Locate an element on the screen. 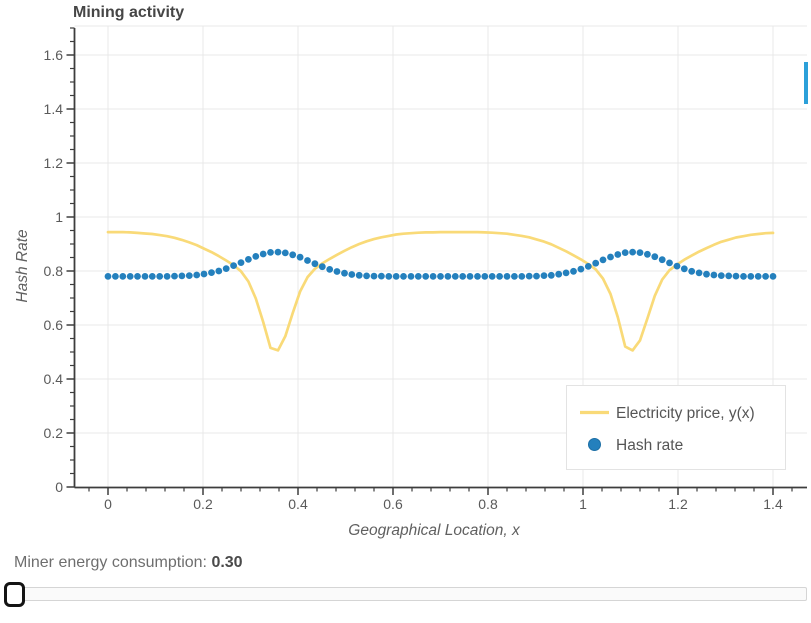 The image size is (811, 623). miner-energy-consumption-value: 0.30 is located at coordinates (227, 562).